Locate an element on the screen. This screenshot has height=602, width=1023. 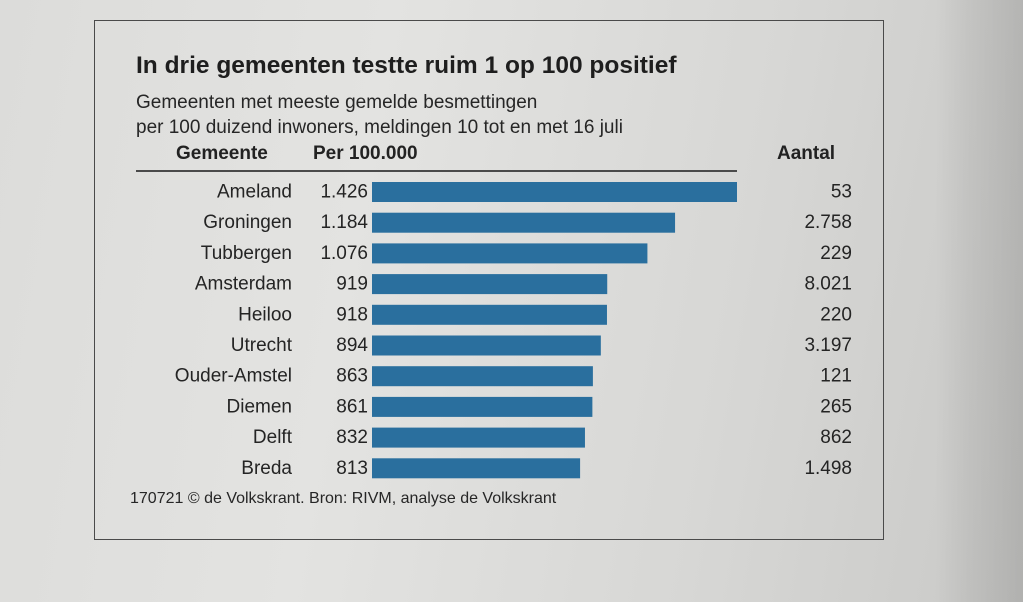
row-gemeente-label: Ameland is located at coordinates (254, 192).